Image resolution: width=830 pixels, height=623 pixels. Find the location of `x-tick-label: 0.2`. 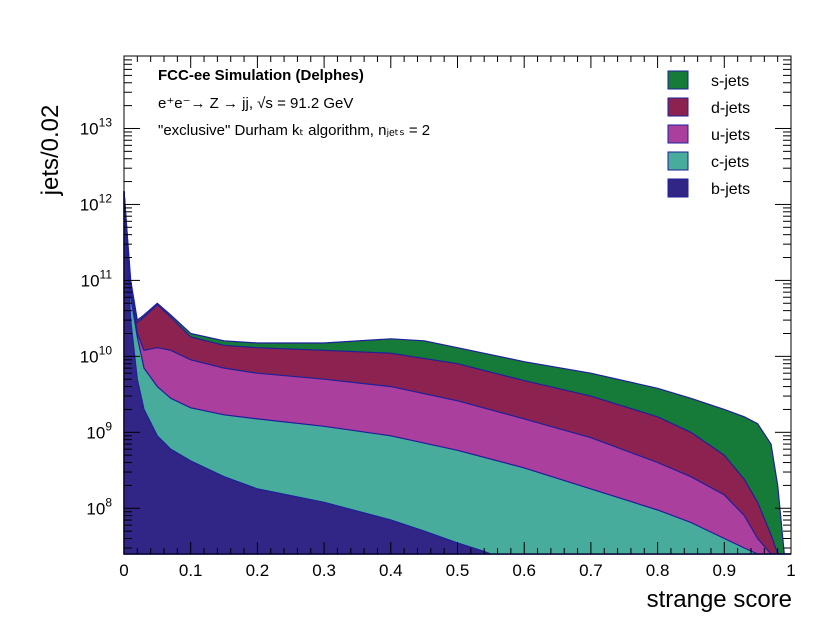

x-tick-label: 0.2 is located at coordinates (258, 570).